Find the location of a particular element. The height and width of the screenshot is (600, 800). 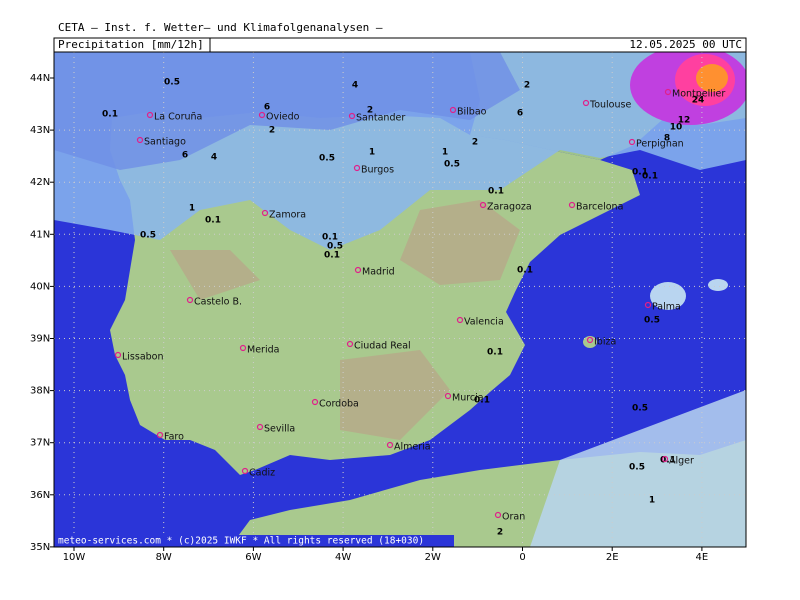

lat-label: 44N is located at coordinates (40, 78).